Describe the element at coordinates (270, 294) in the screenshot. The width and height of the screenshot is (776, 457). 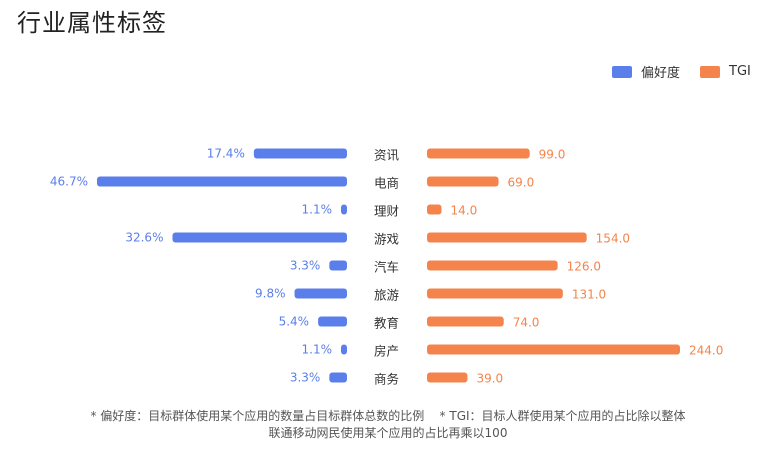
I see `preference-value-label: 9.8%` at that location.